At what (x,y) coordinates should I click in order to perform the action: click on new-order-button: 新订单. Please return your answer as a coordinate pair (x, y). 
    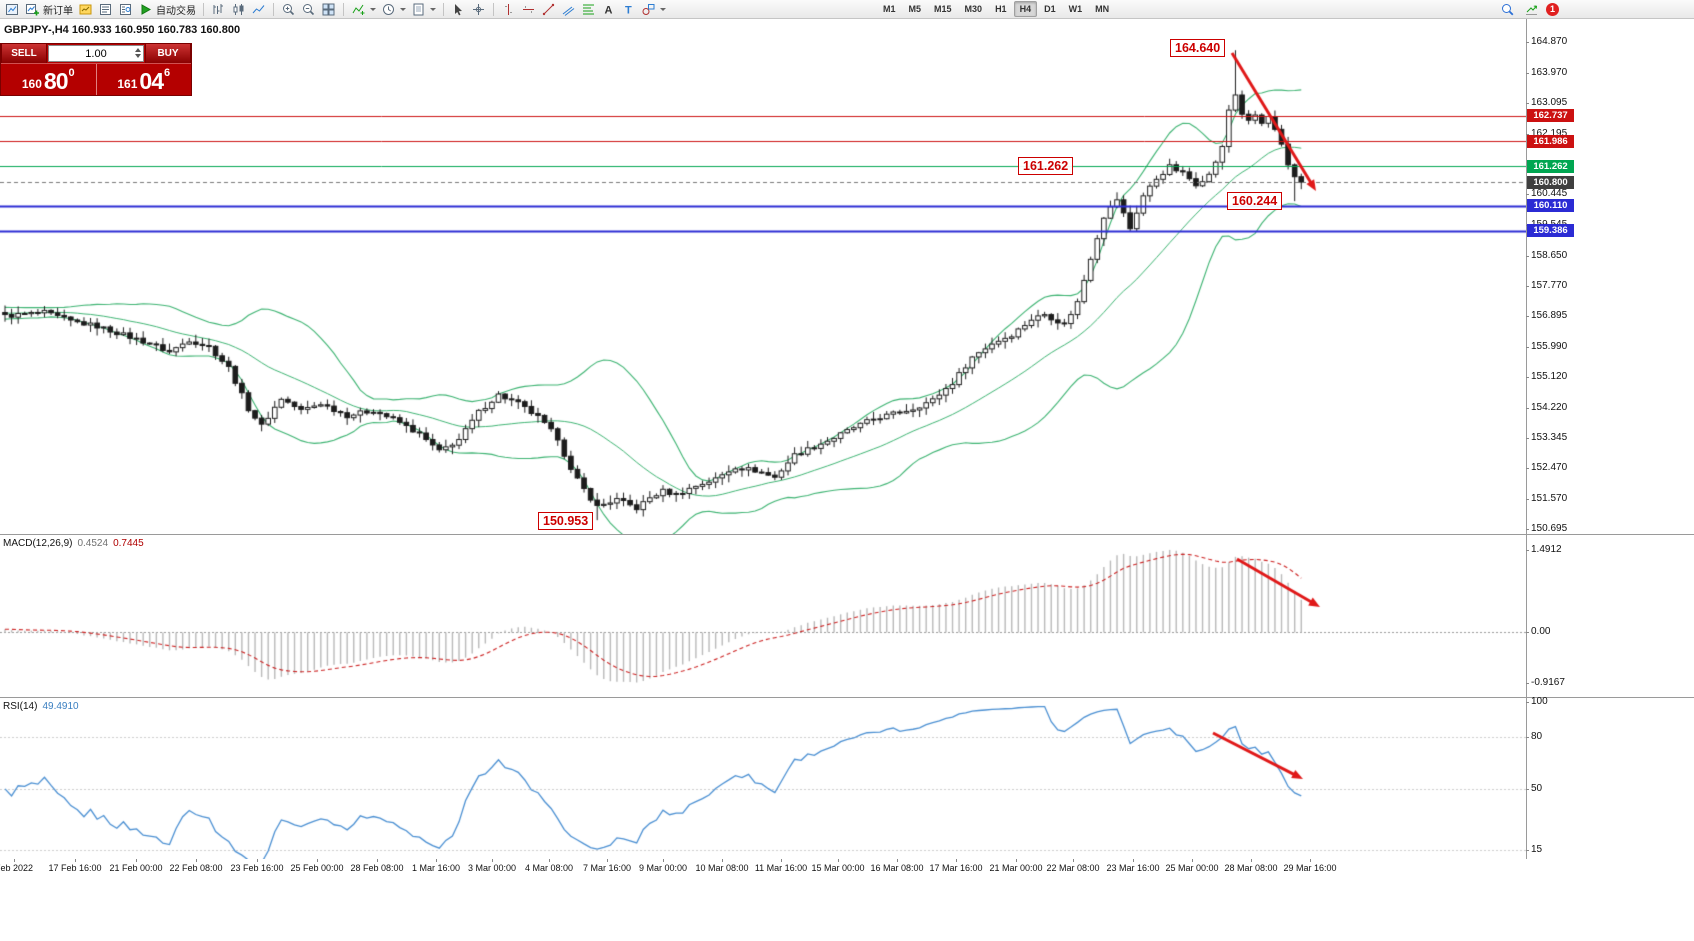
    Looking at the image, I should click on (49, 9).